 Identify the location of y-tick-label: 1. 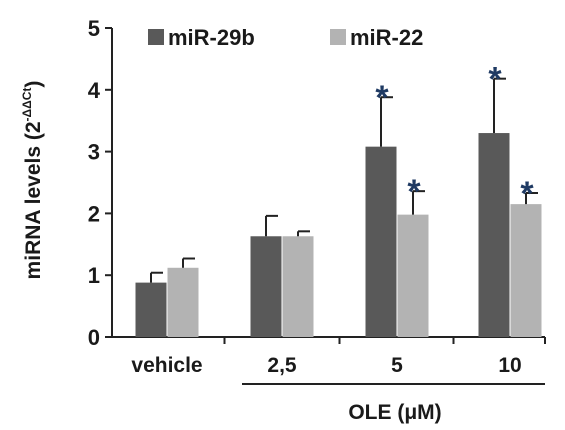
(94, 275).